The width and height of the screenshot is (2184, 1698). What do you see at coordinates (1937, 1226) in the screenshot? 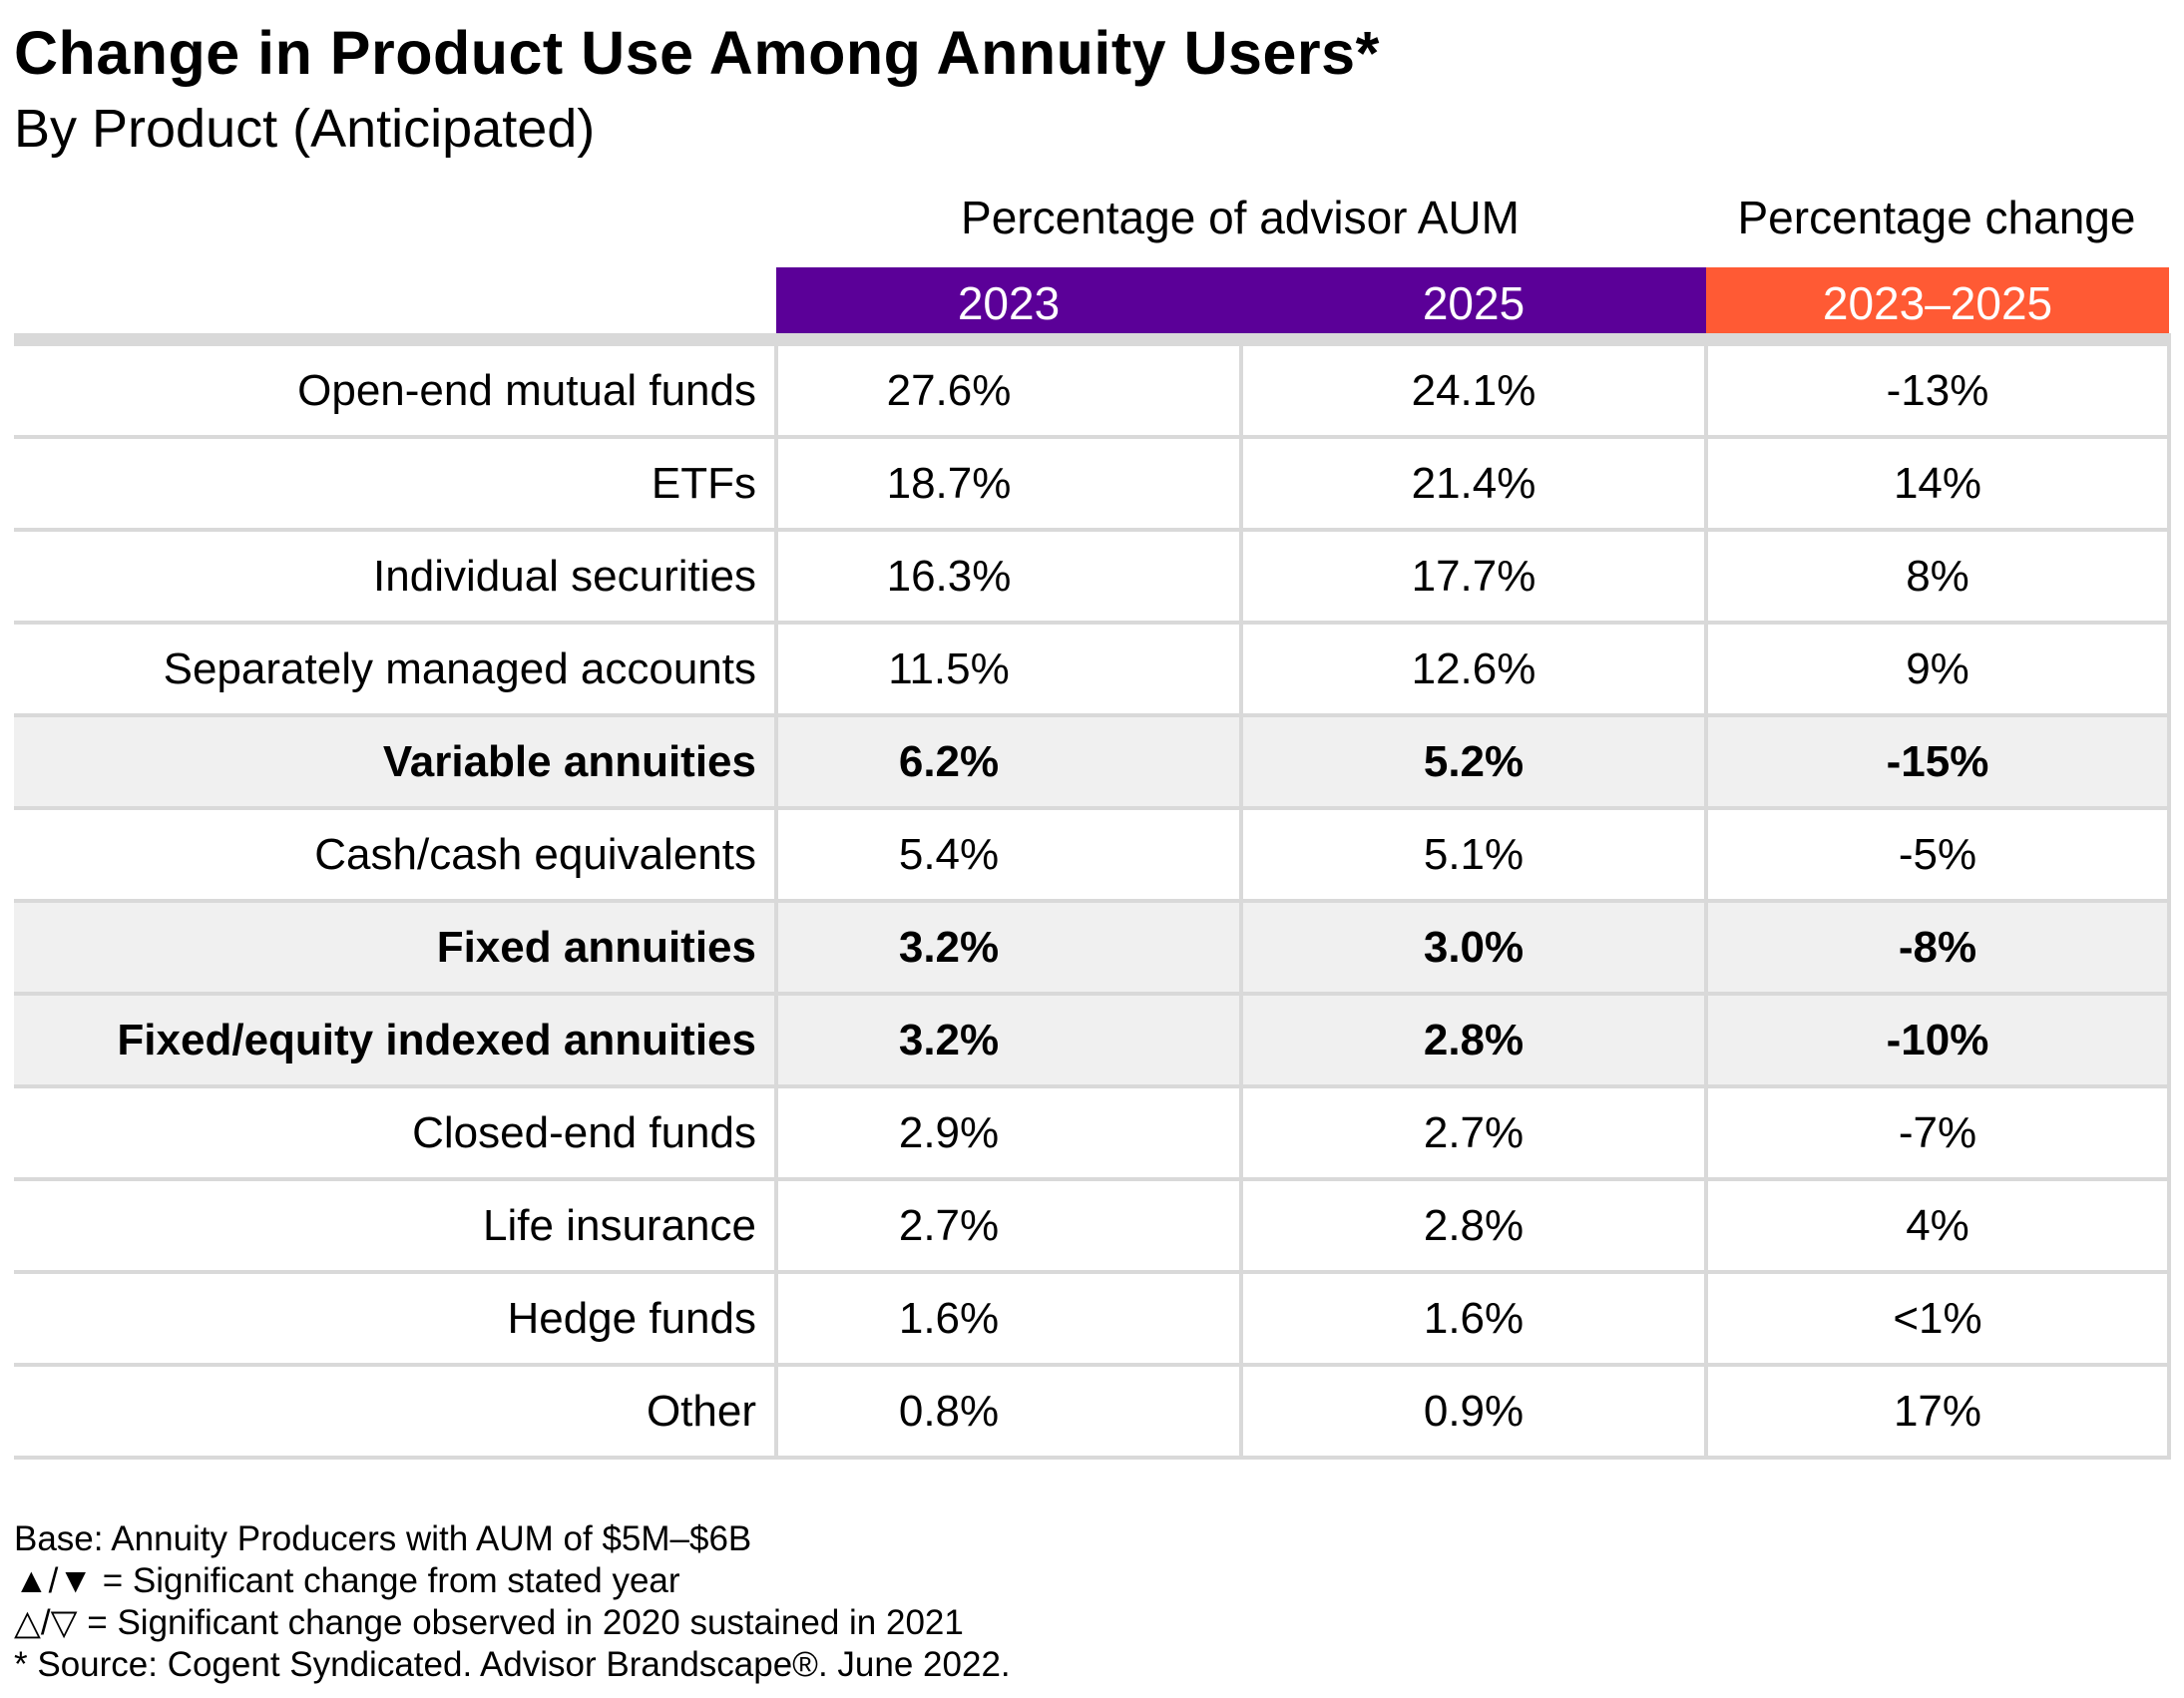
I see `value-change: 4%` at bounding box center [1937, 1226].